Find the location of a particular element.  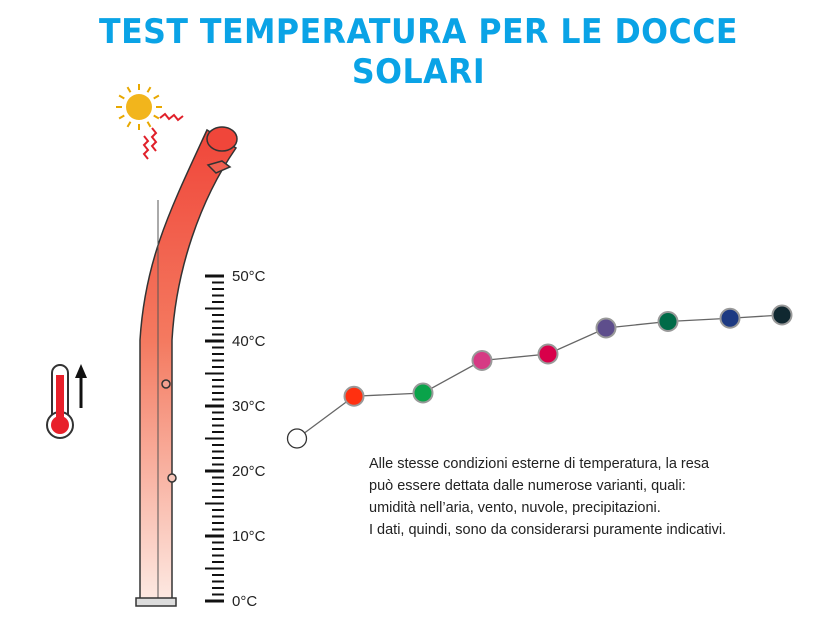

y-tick-label: 20°C is located at coordinates (249, 471).